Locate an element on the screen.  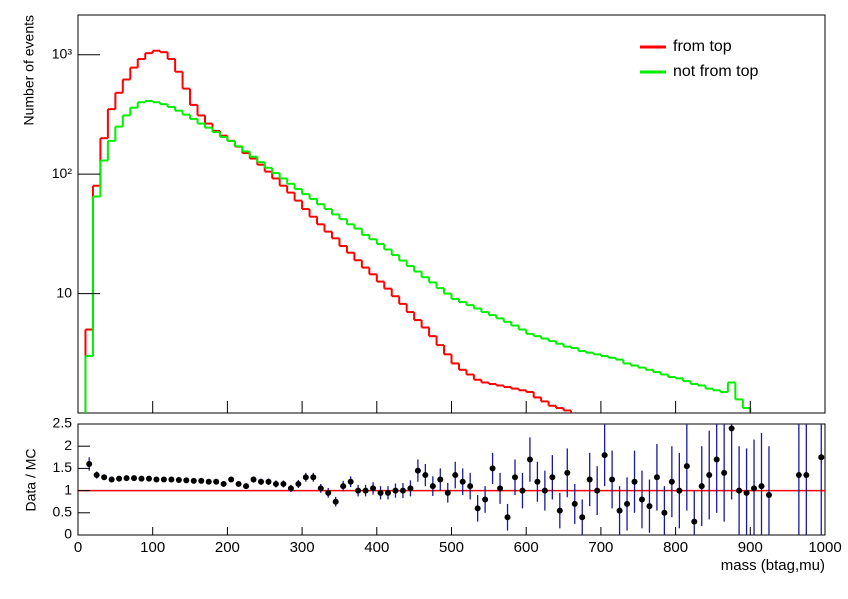
x-tick-label: 100 is located at coordinates (152, 547).